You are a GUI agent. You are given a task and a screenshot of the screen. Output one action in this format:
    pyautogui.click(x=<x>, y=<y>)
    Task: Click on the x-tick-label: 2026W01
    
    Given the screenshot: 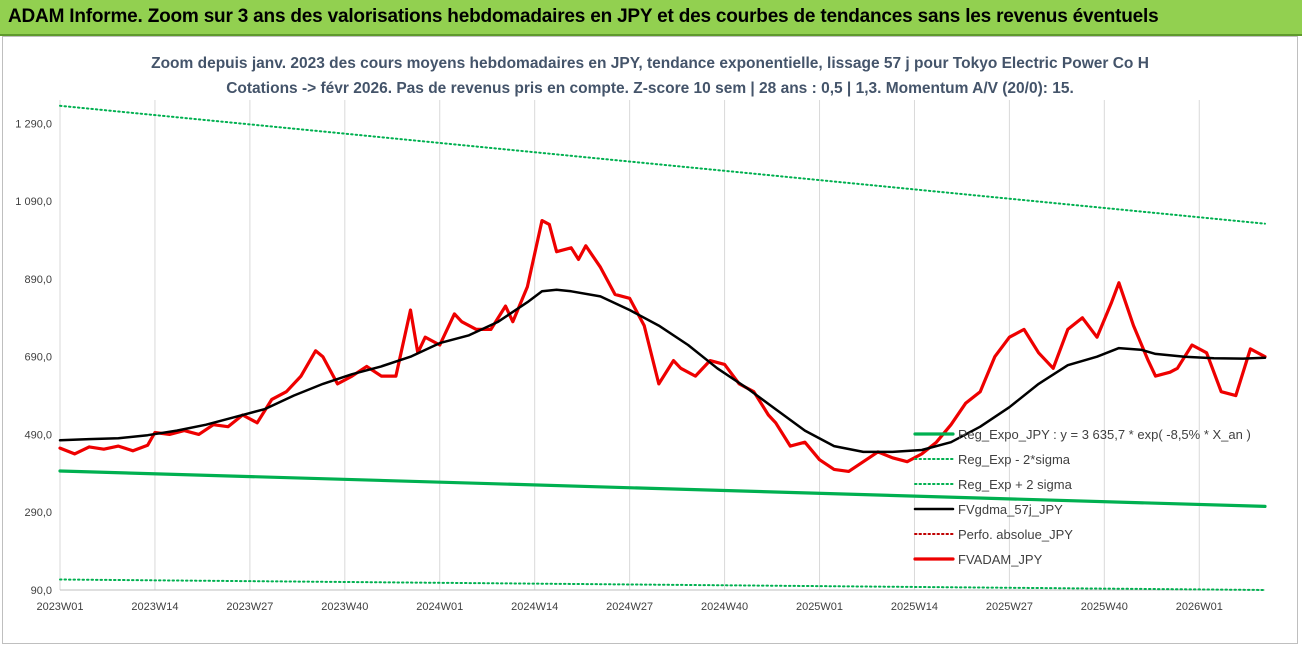 What is the action you would take?
    pyautogui.click(x=1199, y=607)
    